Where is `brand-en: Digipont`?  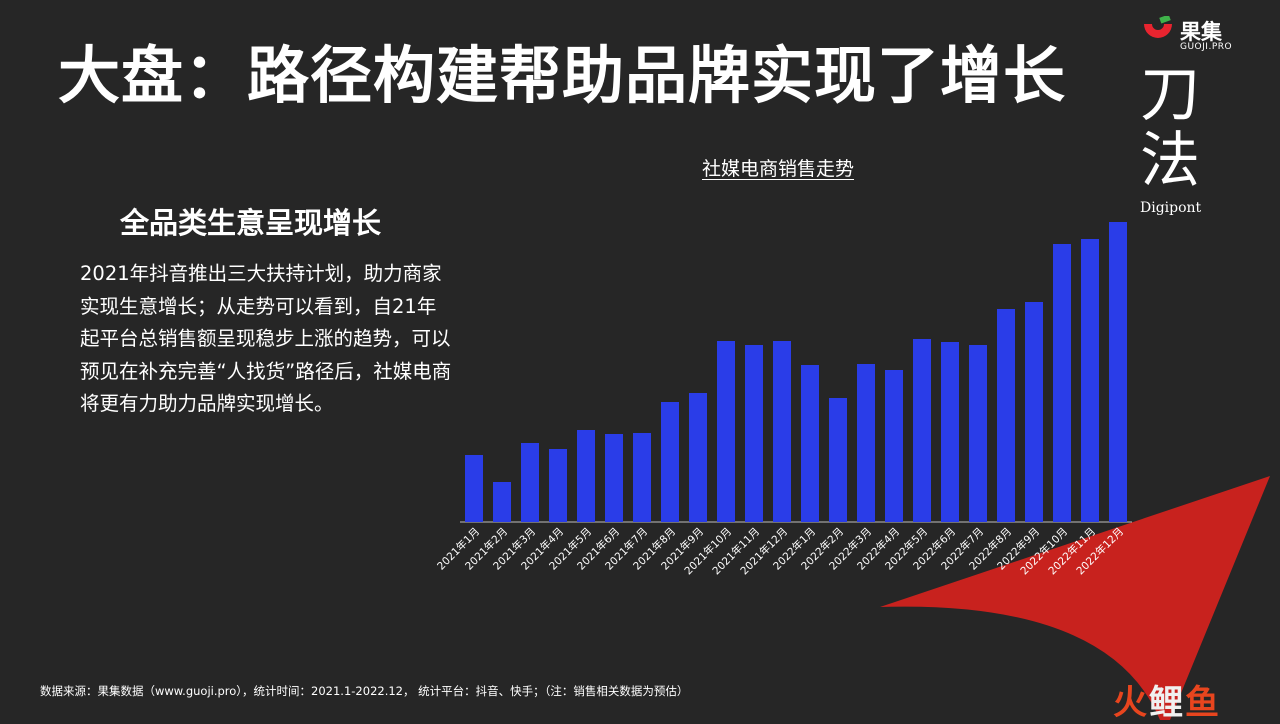 brand-en: Digipont is located at coordinates (1171, 208).